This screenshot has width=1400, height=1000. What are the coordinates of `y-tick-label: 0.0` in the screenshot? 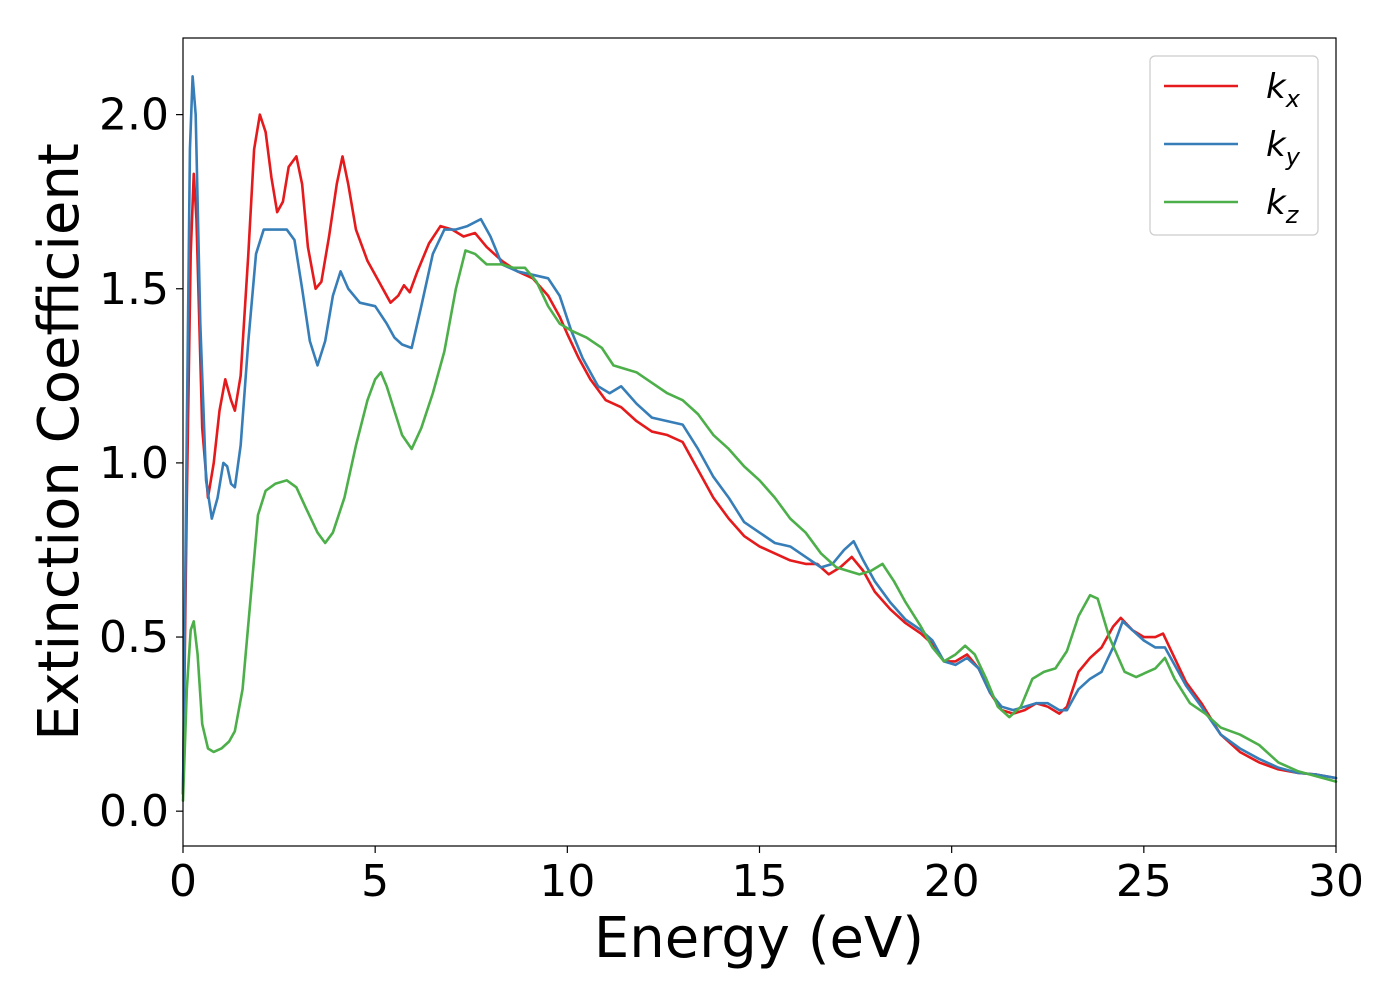 It's located at (134, 811).